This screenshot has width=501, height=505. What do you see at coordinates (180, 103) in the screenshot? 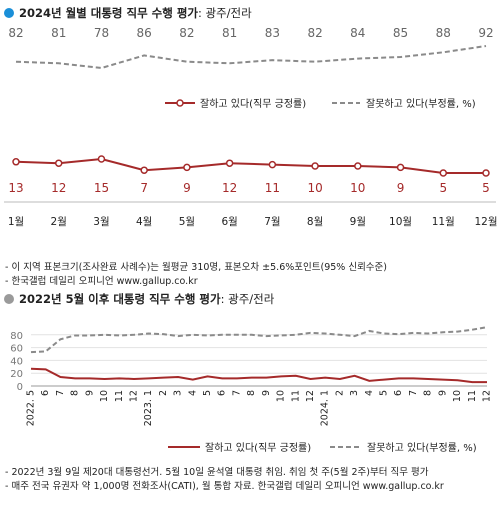
I see `legend-approve-marker` at bounding box center [180, 103].